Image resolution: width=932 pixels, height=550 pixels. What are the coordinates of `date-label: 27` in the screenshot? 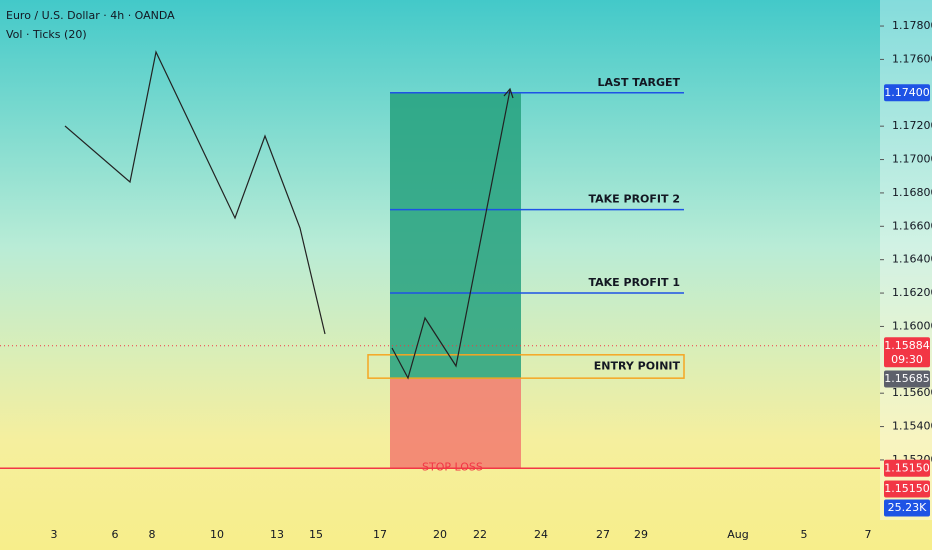 It's located at (603, 534).